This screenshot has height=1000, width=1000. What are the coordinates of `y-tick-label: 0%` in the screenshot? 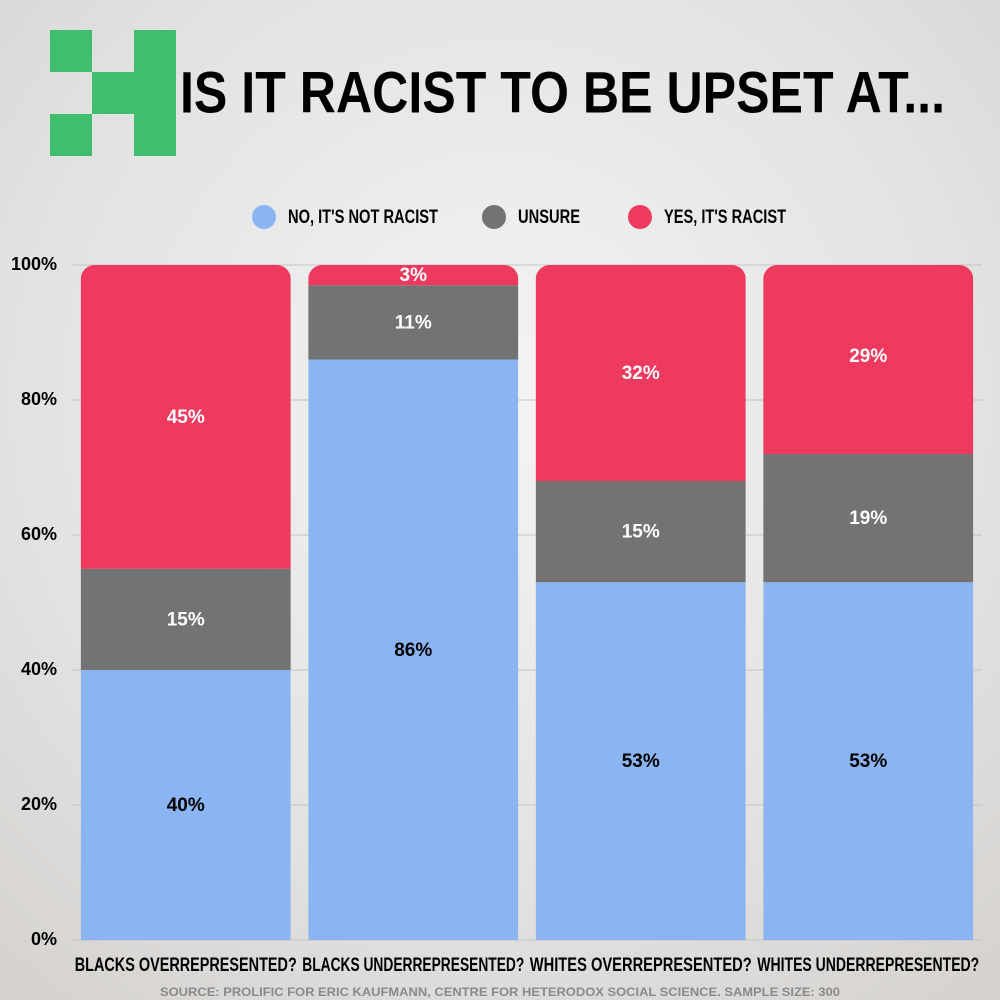 It's located at (44, 939).